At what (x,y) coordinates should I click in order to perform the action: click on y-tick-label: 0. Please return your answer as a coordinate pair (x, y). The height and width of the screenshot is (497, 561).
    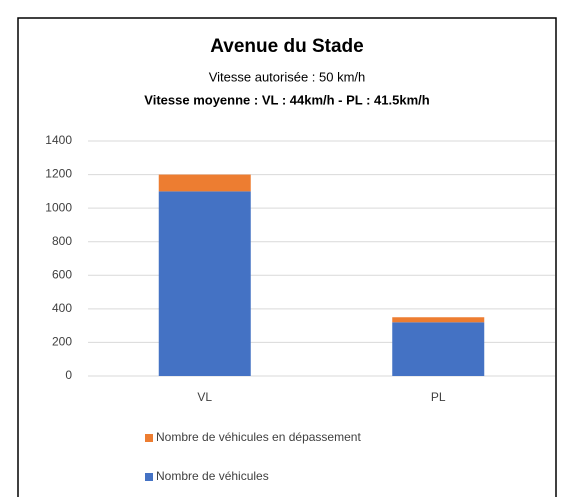
    Looking at the image, I should click on (68, 375).